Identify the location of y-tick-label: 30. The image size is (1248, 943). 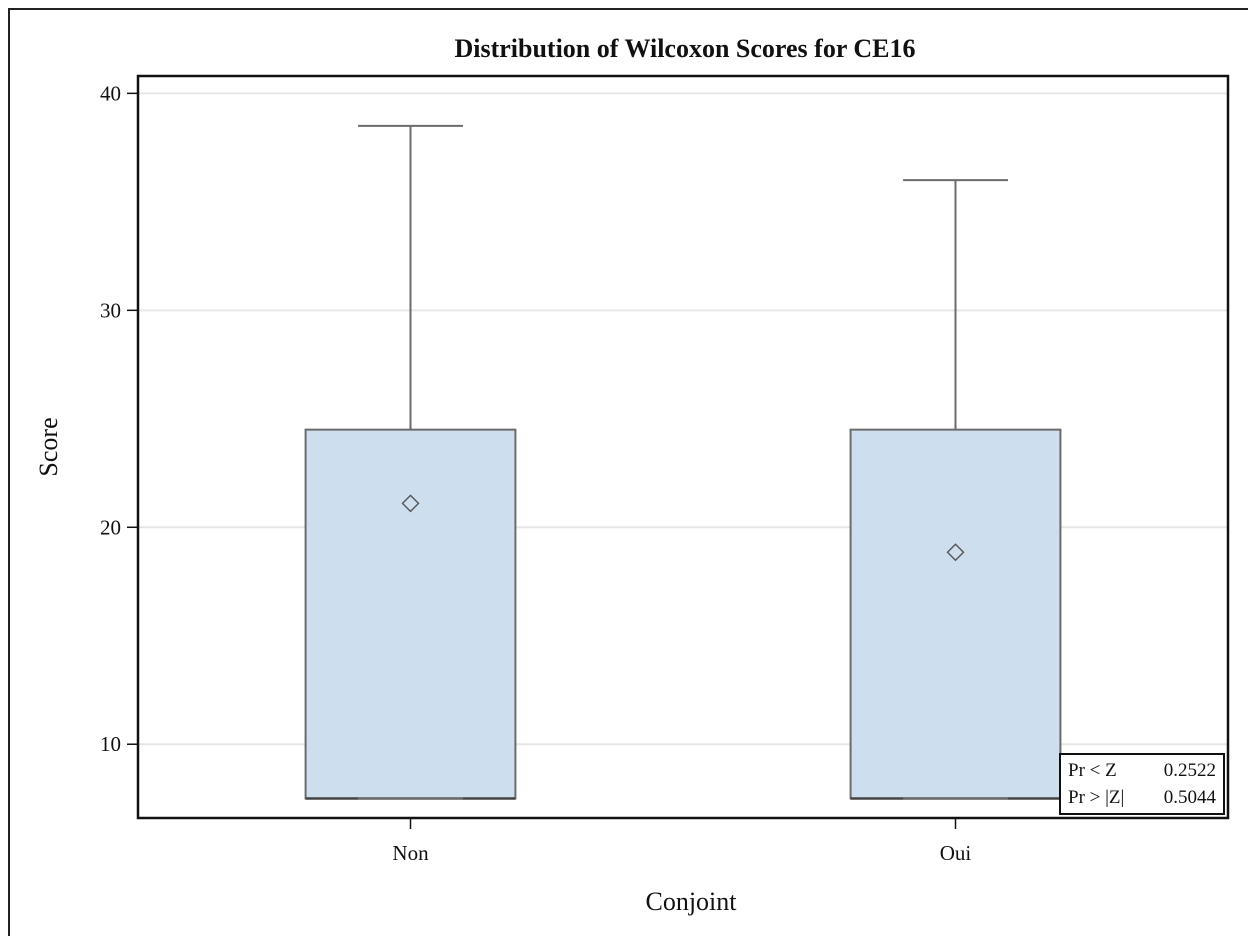
(110, 310).